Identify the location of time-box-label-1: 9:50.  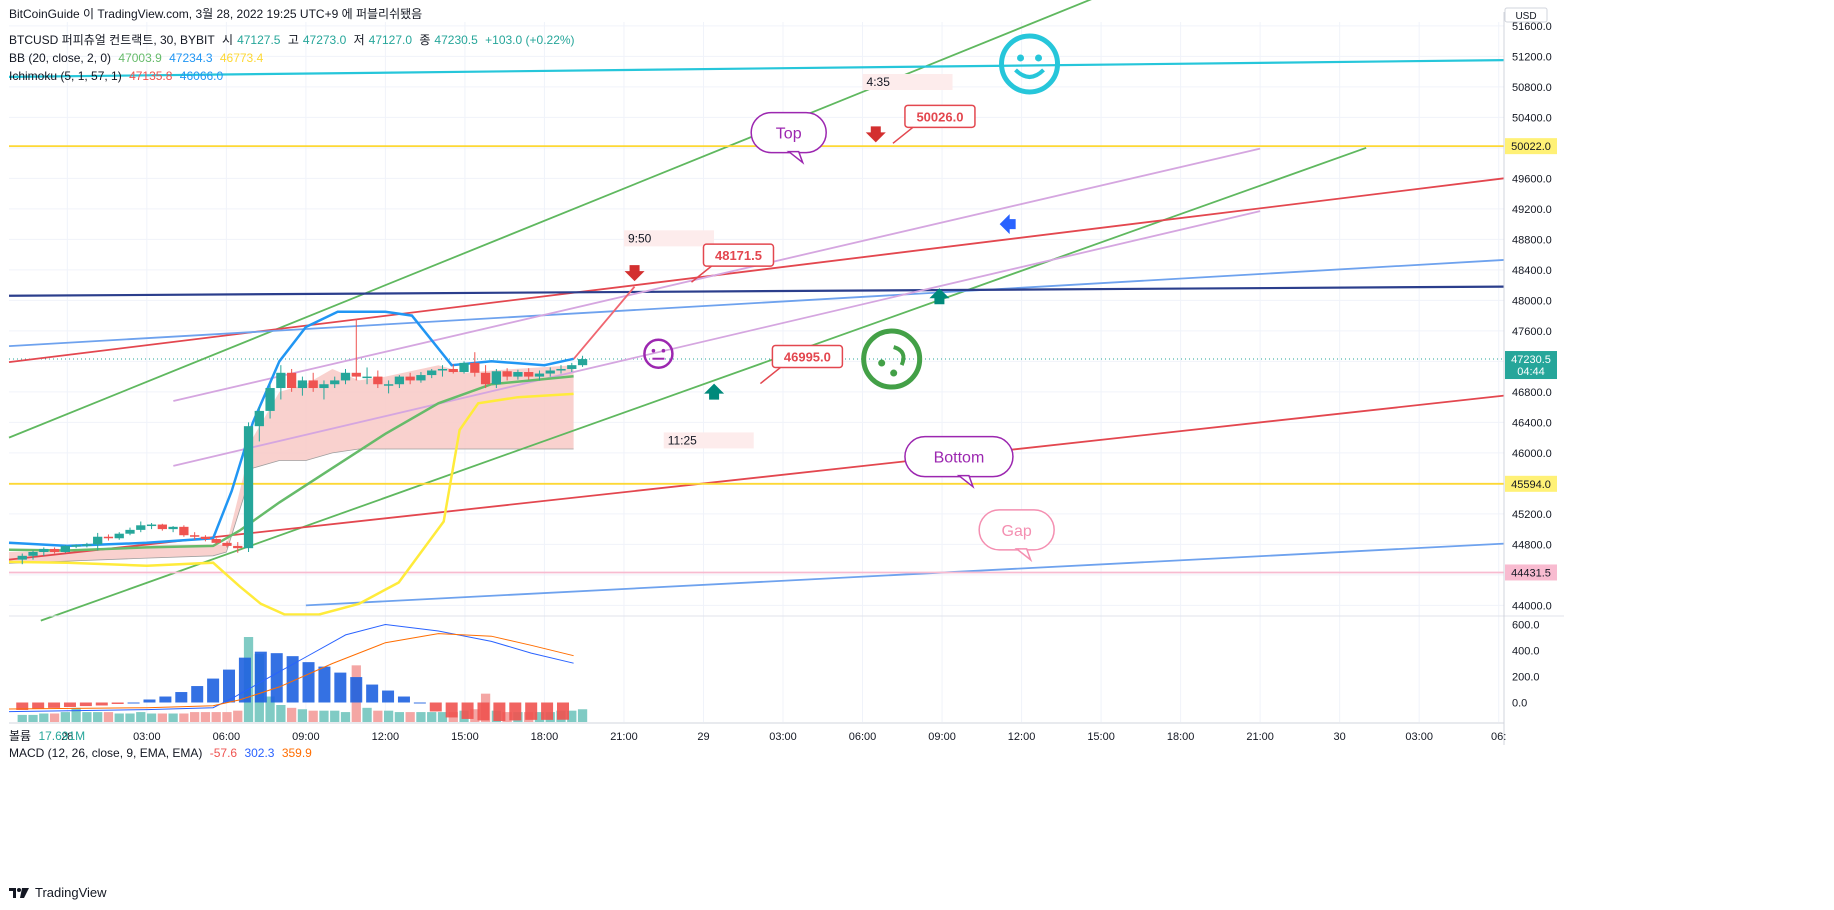
(640, 238).